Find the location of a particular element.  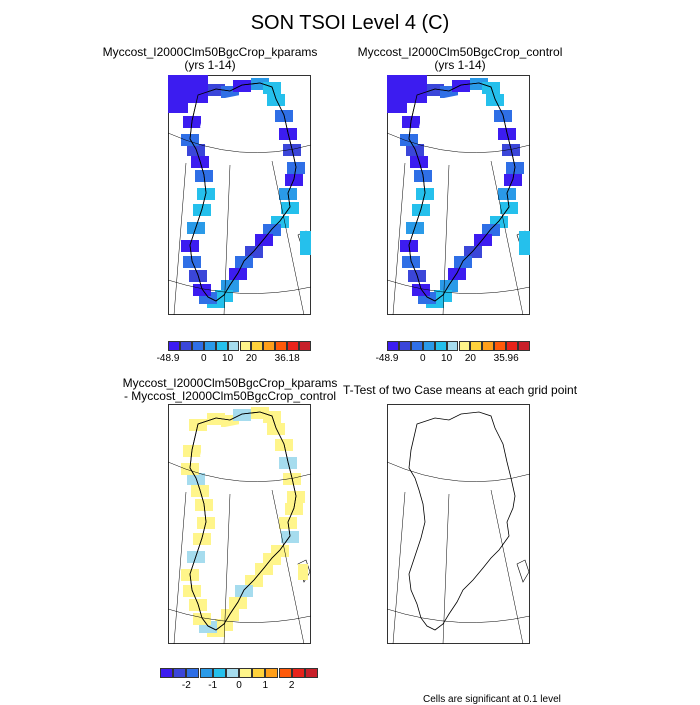

map-panel-ttest is located at coordinates (458, 524).